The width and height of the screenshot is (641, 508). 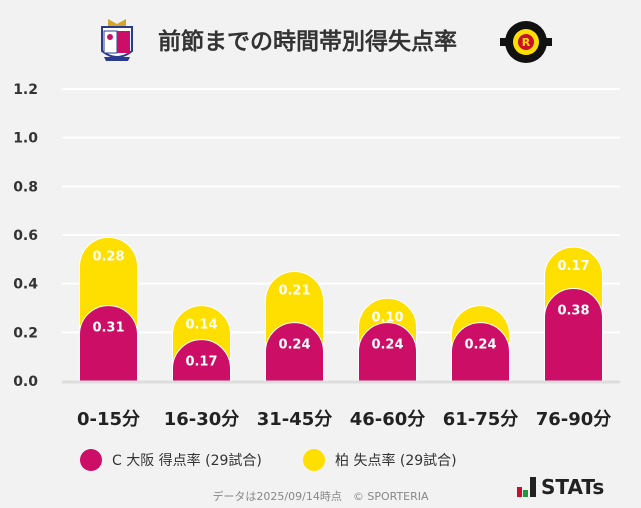 What do you see at coordinates (25, 187) in the screenshot?
I see `y-tick-label: 0.8` at bounding box center [25, 187].